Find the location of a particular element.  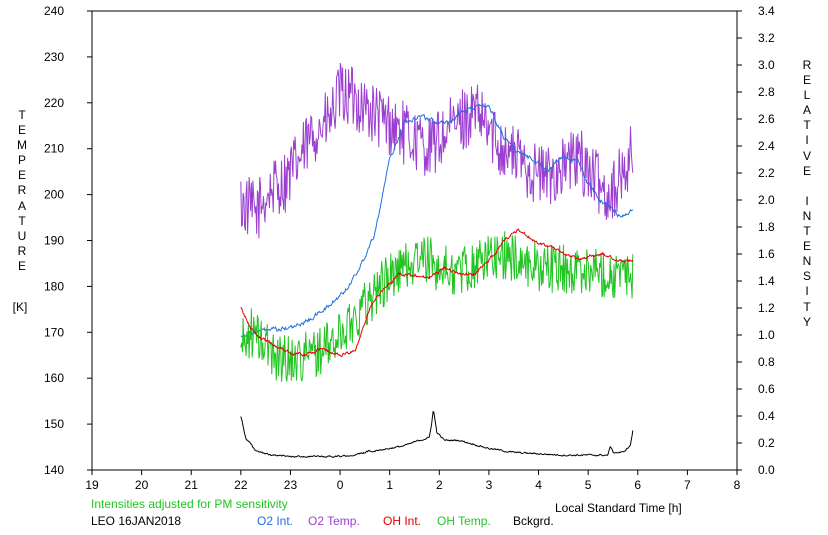

y-right-tick-label: 1.4 is located at coordinates (766, 281).